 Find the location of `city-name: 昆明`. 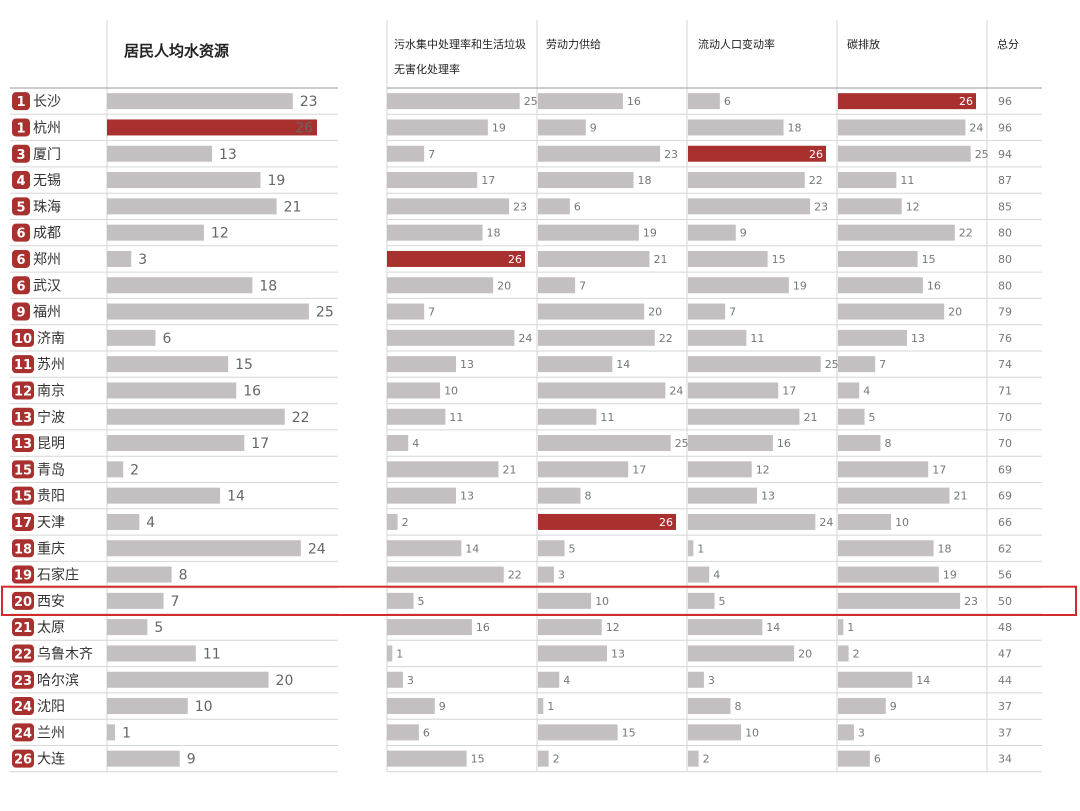

city-name: 昆明 is located at coordinates (51, 444).